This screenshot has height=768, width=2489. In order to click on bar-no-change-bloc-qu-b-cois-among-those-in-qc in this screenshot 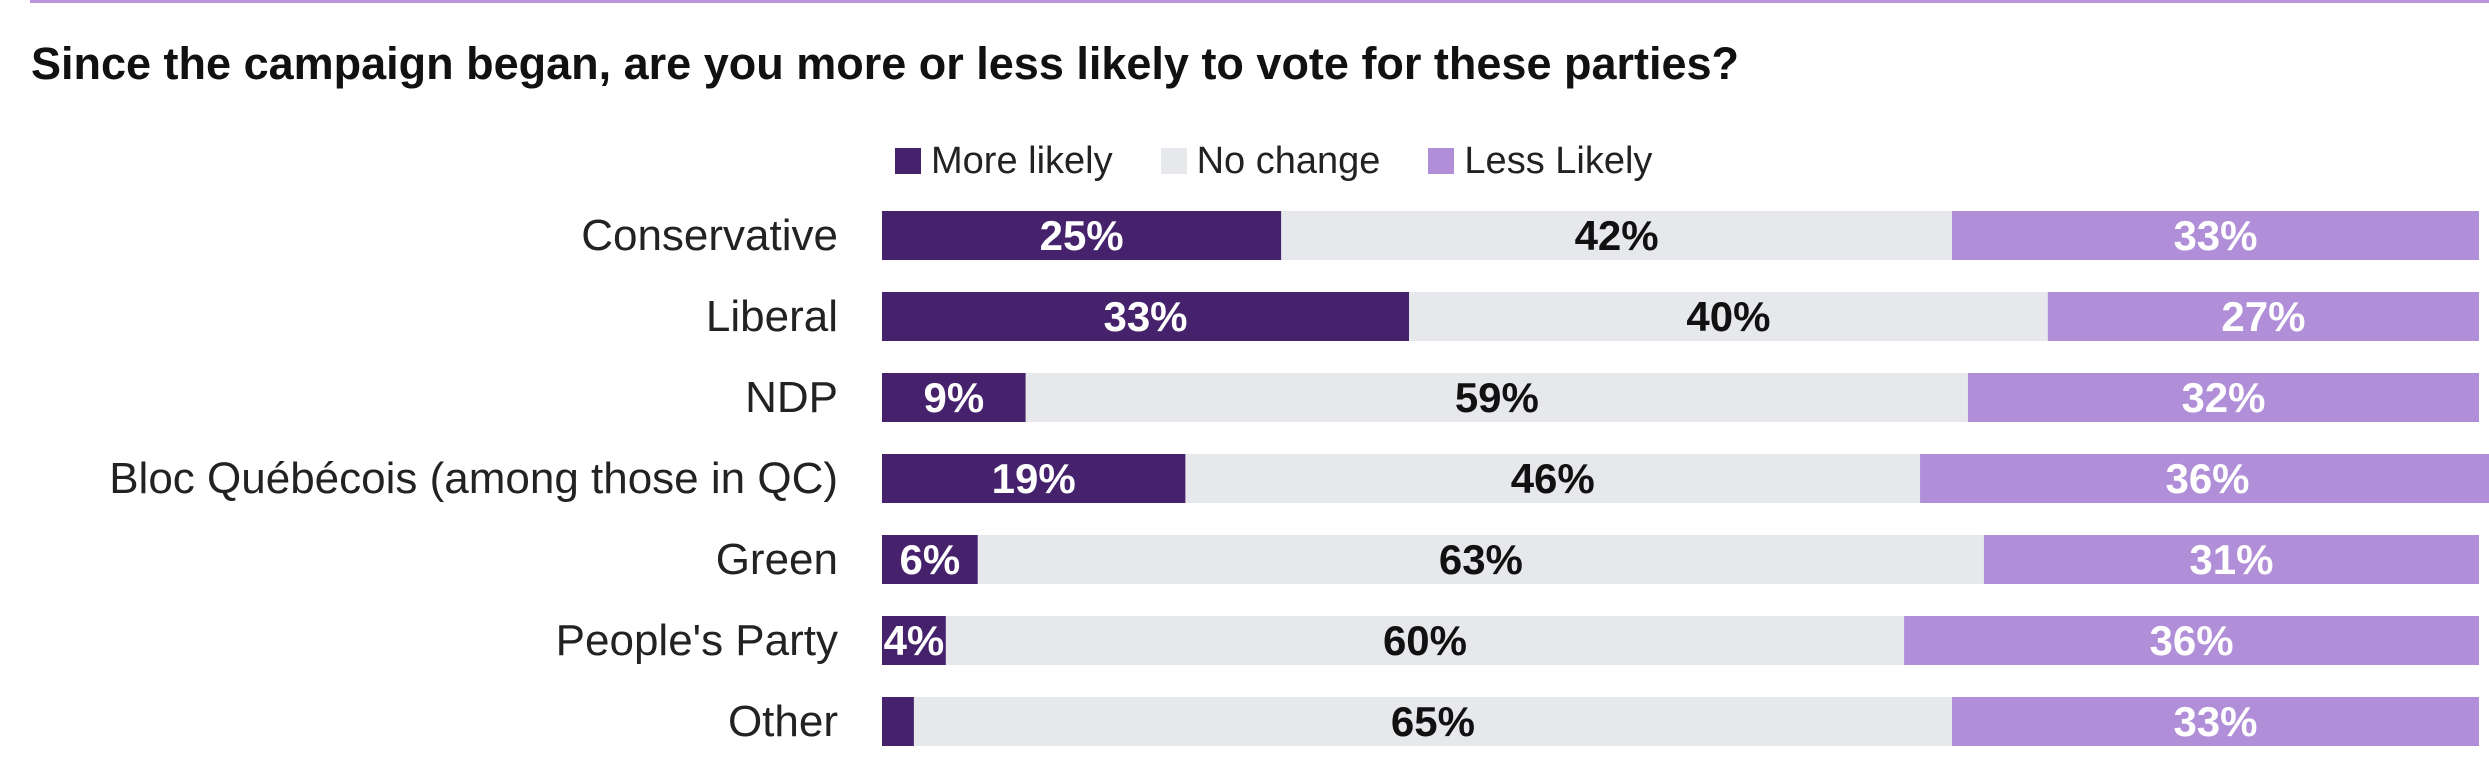, I will do `click(1553, 478)`.